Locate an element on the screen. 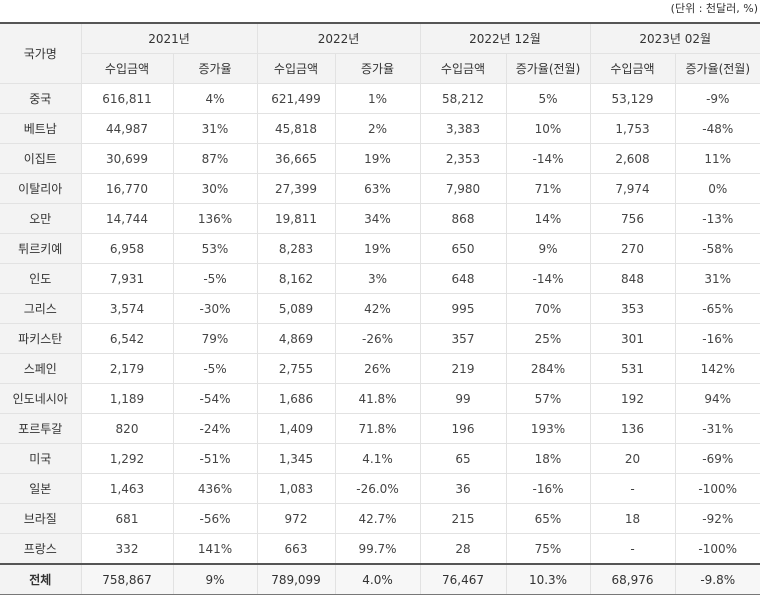 Image resolution: width=760 pixels, height=595 pixels. table-cell: 87% is located at coordinates (215, 158).